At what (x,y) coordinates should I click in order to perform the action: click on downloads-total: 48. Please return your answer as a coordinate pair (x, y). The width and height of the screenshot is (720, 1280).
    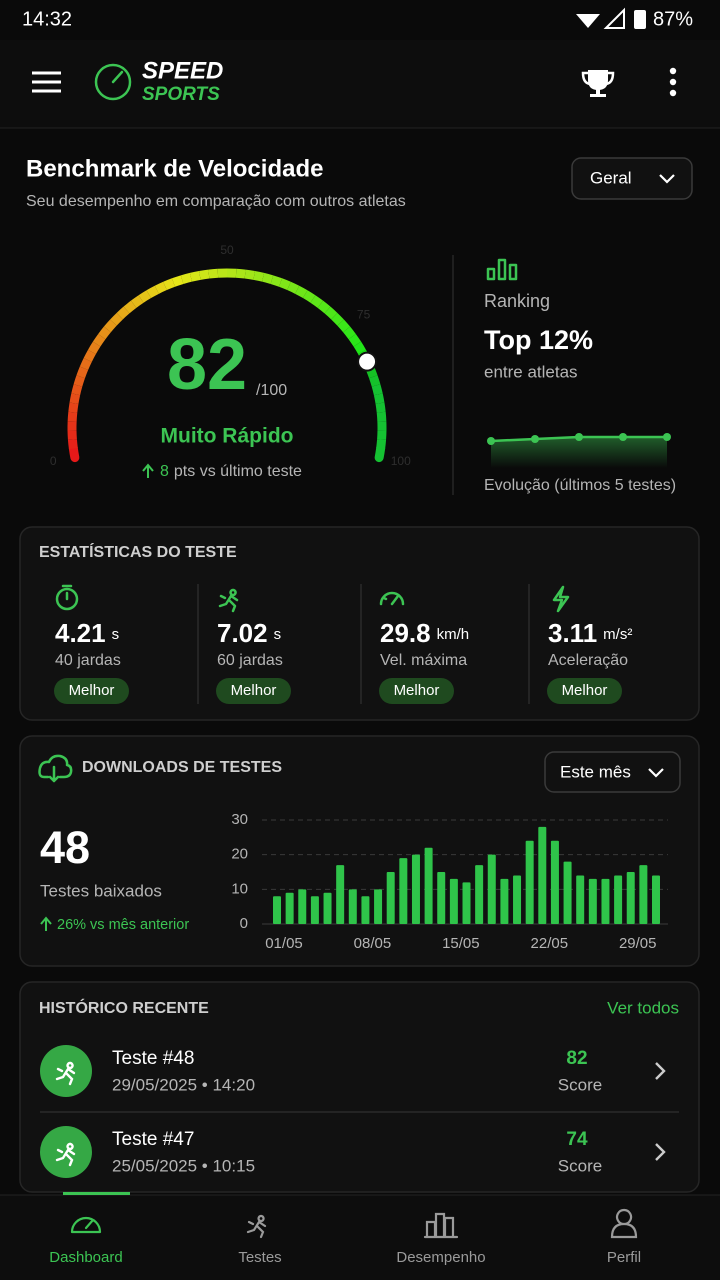
    Looking at the image, I should click on (65, 847).